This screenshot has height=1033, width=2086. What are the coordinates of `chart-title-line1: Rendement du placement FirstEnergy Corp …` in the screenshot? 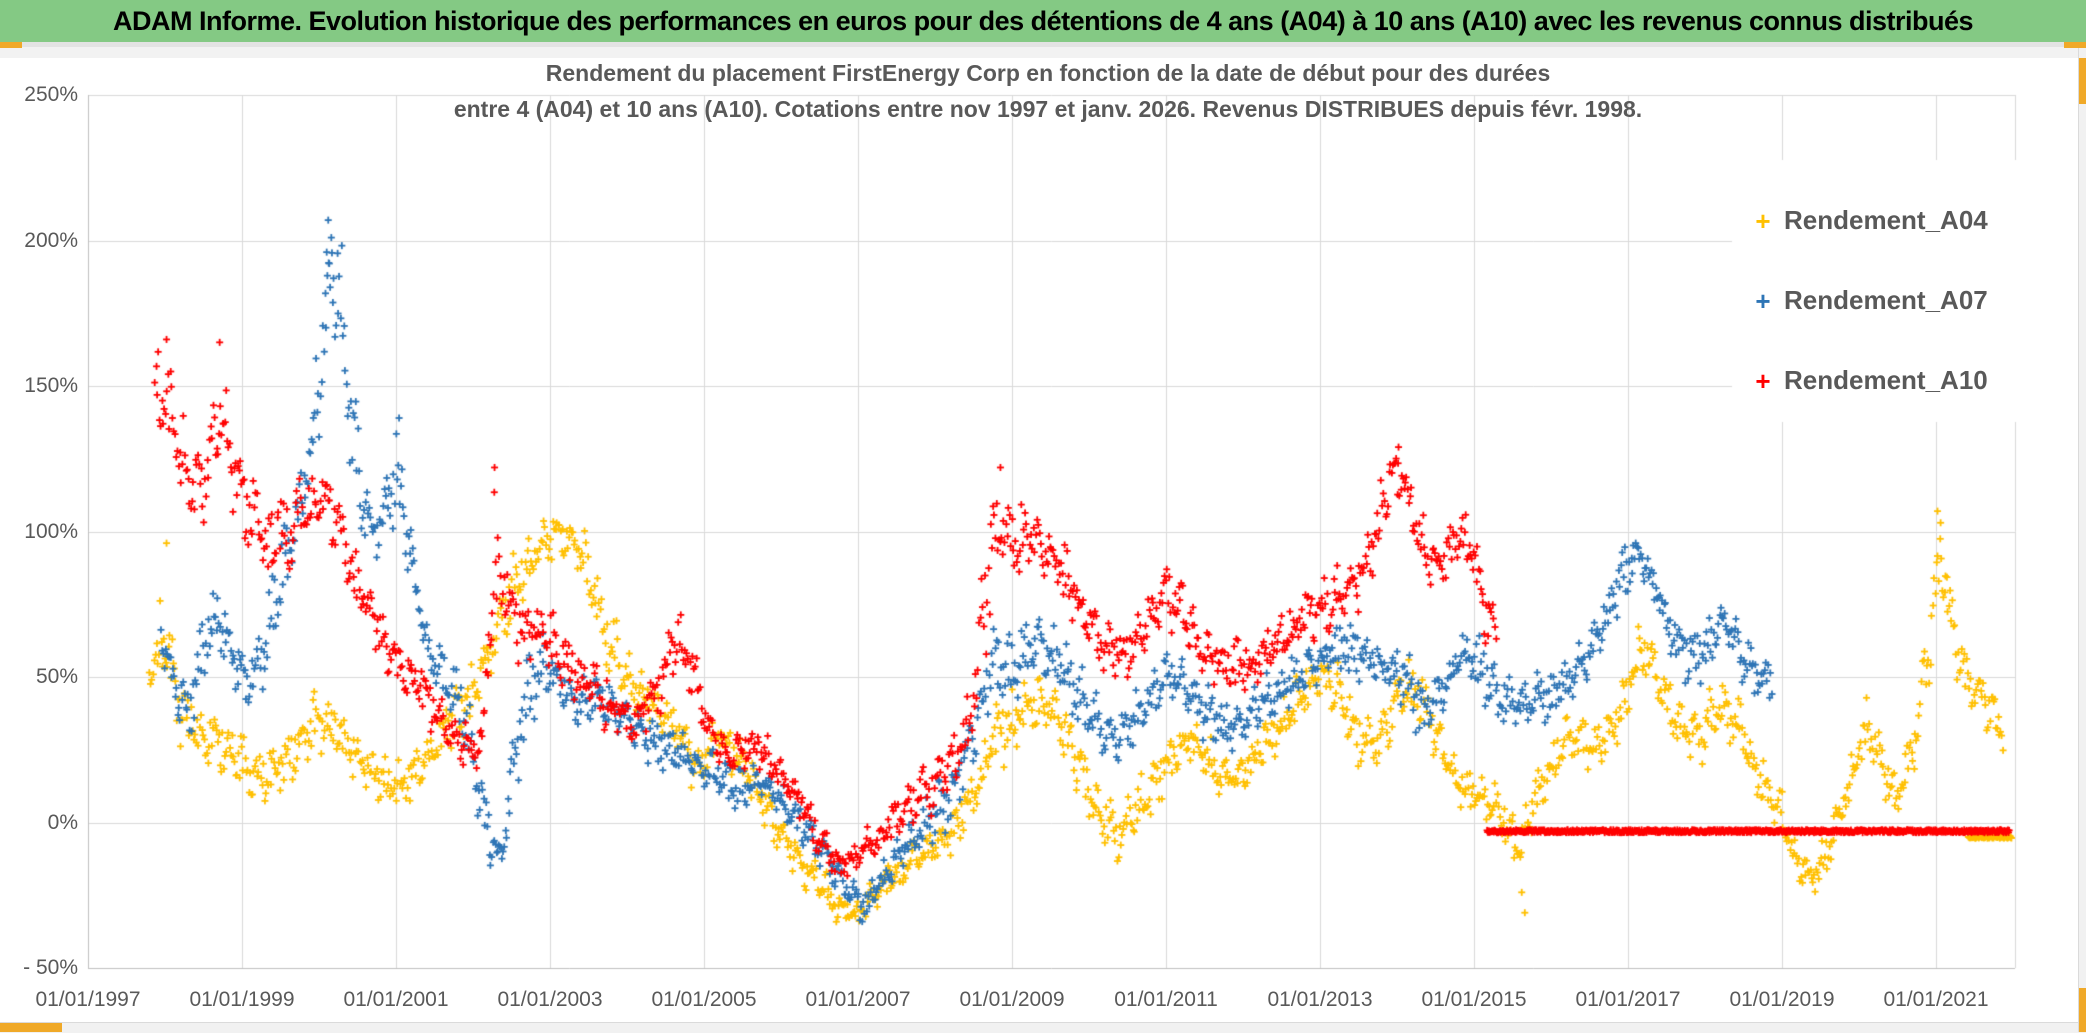 It's located at (1048, 73).